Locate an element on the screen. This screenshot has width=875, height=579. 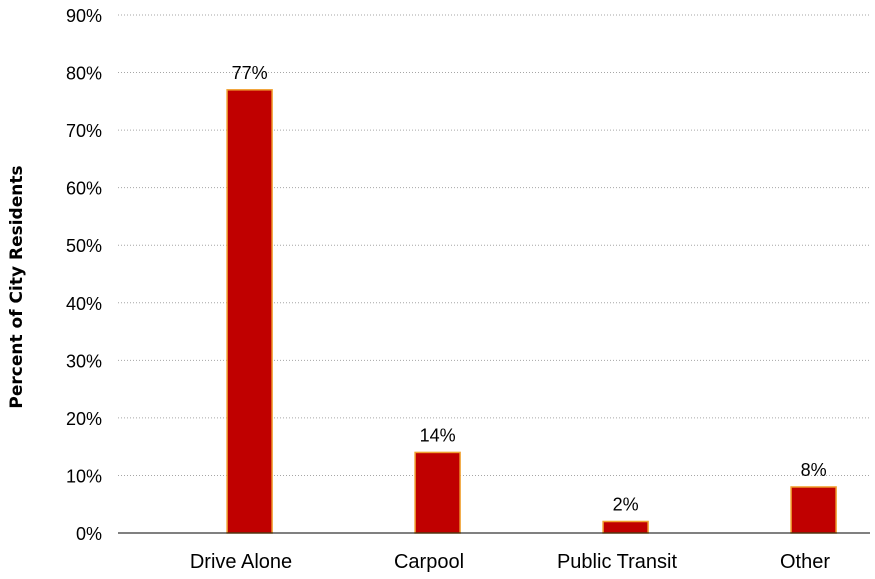
y-tick-label: 90% is located at coordinates (84, 16).